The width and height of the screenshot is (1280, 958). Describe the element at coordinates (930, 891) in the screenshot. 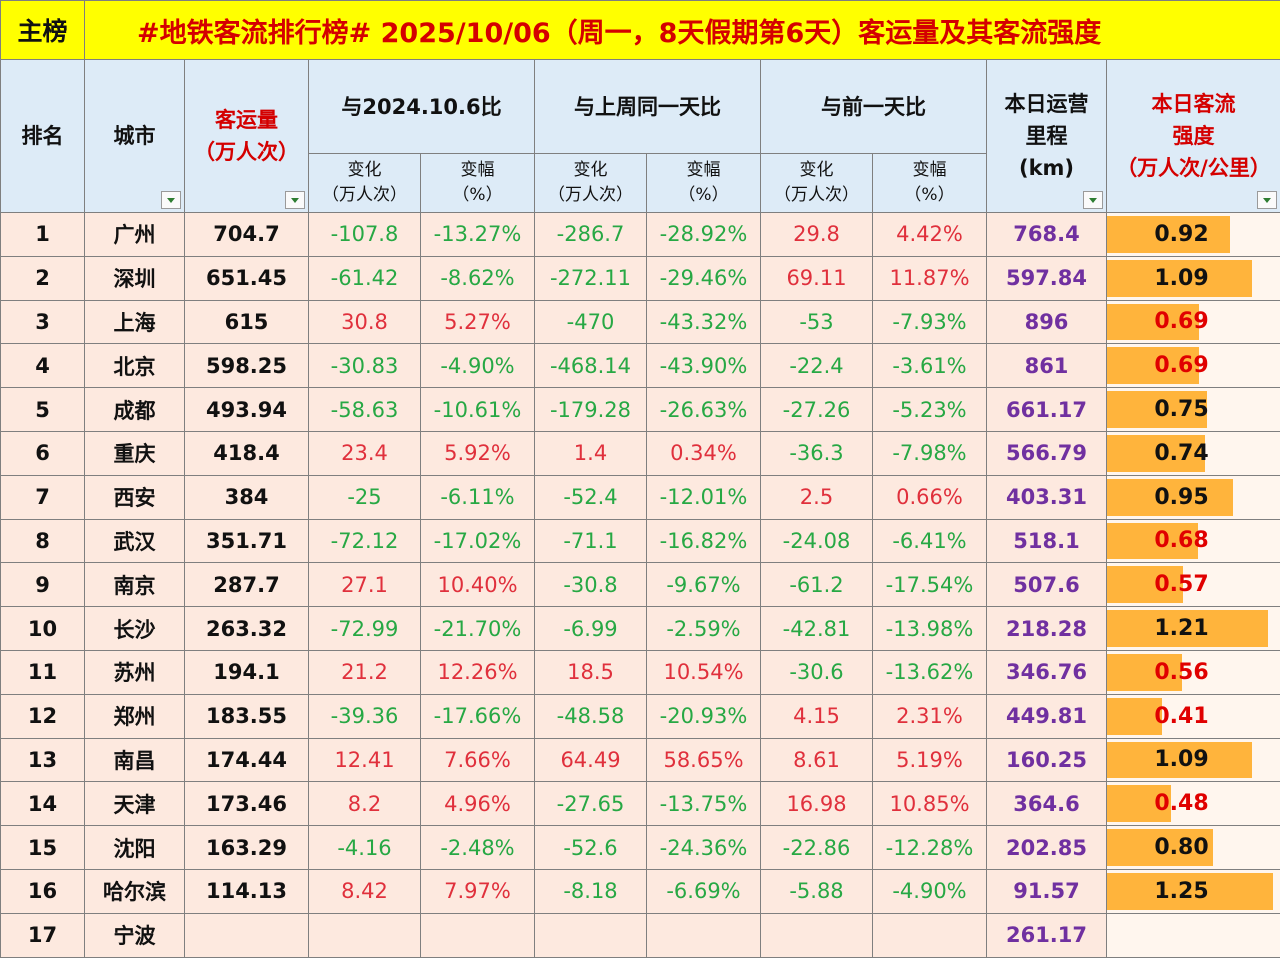

I see `dod-pct-cell: -4.90%` at that location.